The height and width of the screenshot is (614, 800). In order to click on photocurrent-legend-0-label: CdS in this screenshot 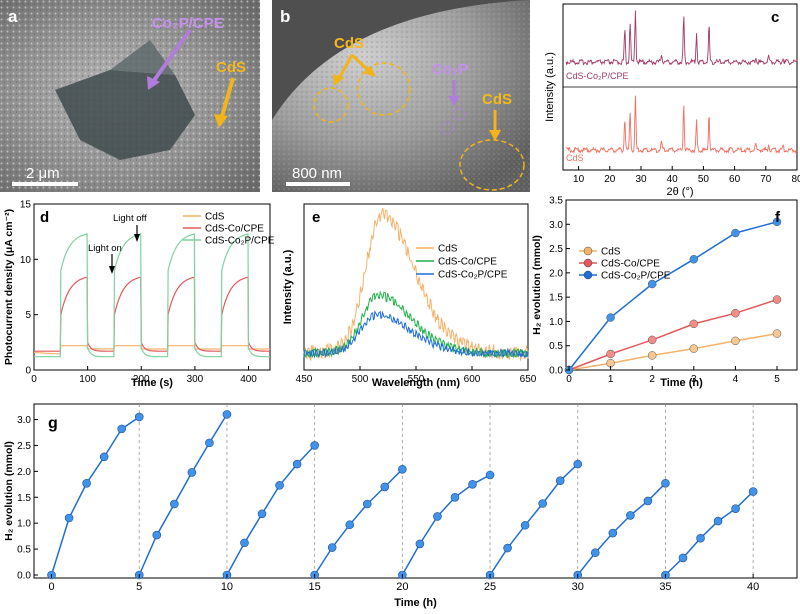, I will do `click(215, 217)`.